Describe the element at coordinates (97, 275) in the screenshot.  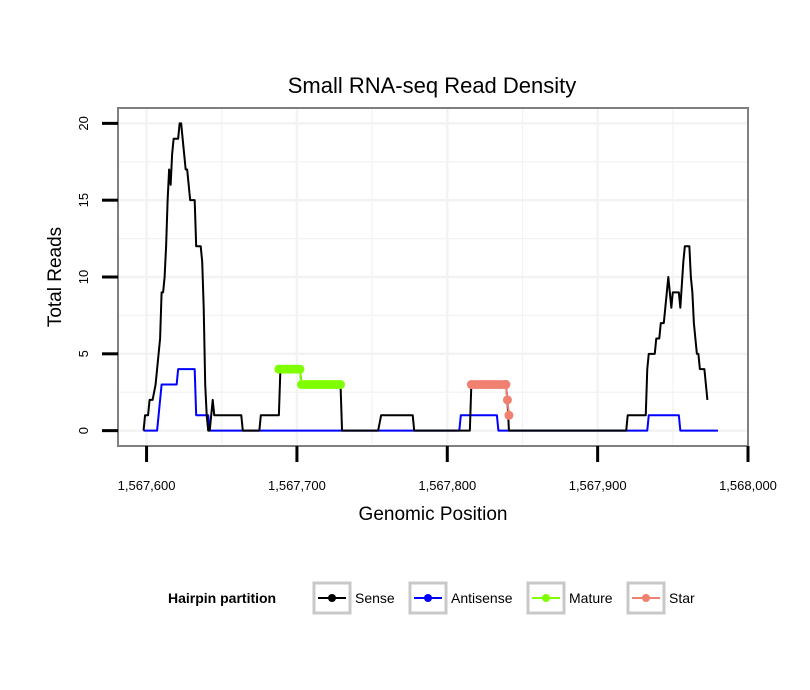
I see `y-axis: 0 5 10 15 20` at that location.